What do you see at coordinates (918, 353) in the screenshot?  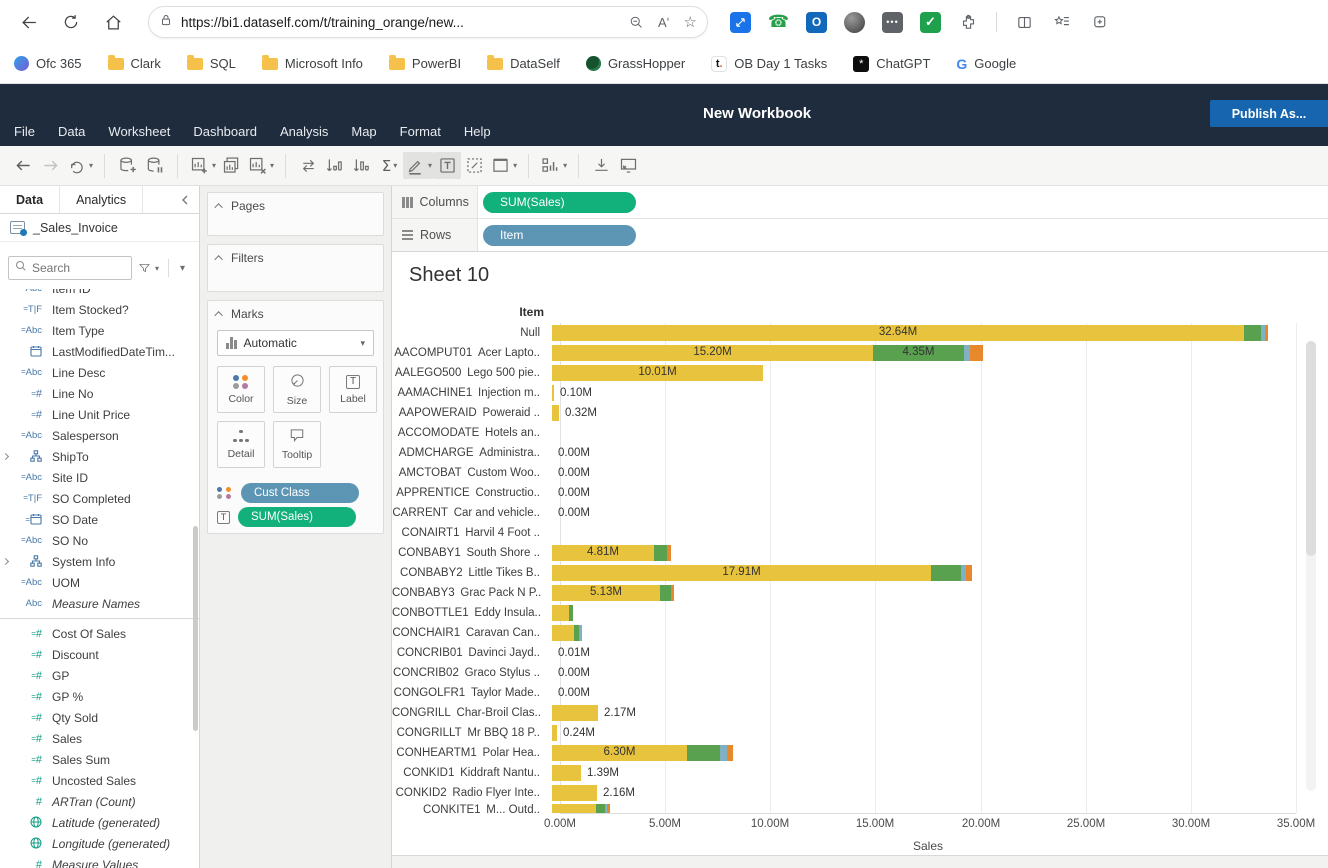 I see `bar-segment-green: 4.35M` at bounding box center [918, 353].